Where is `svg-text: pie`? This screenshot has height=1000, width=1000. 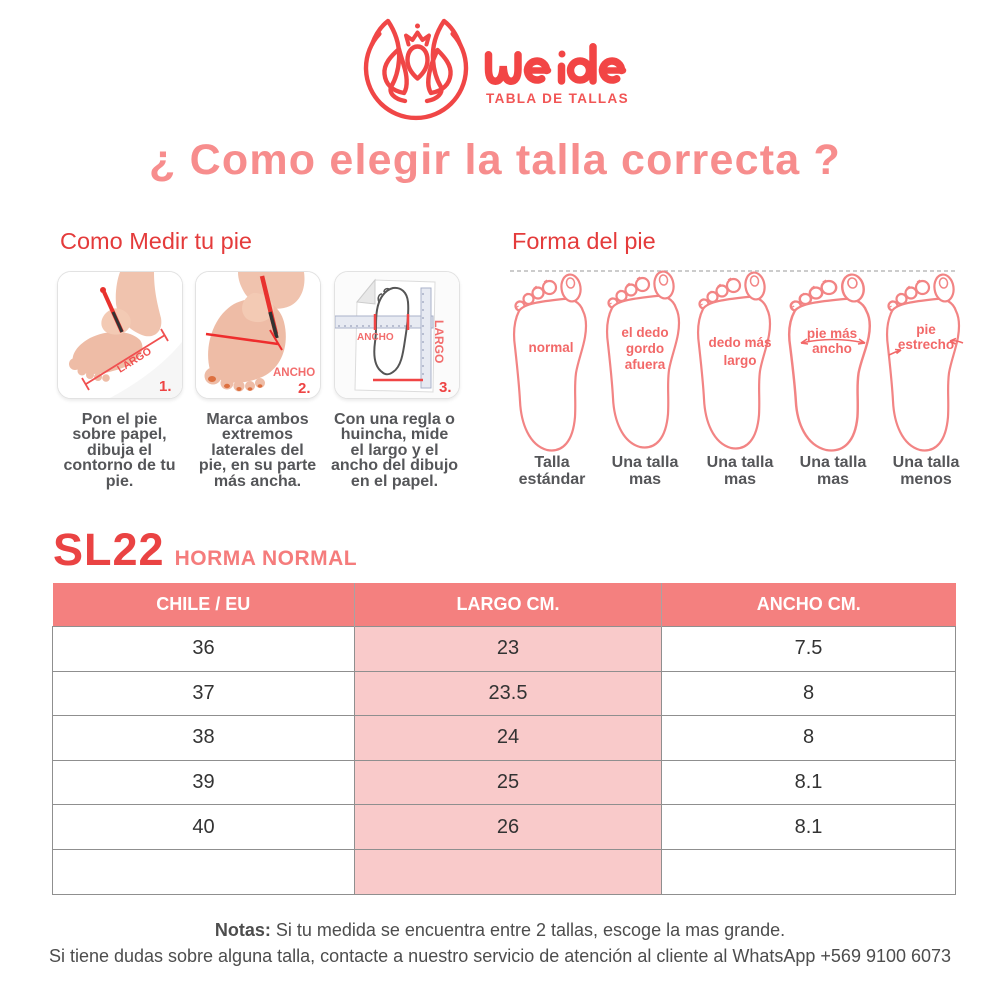
svg-text: pie is located at coordinates (926, 329).